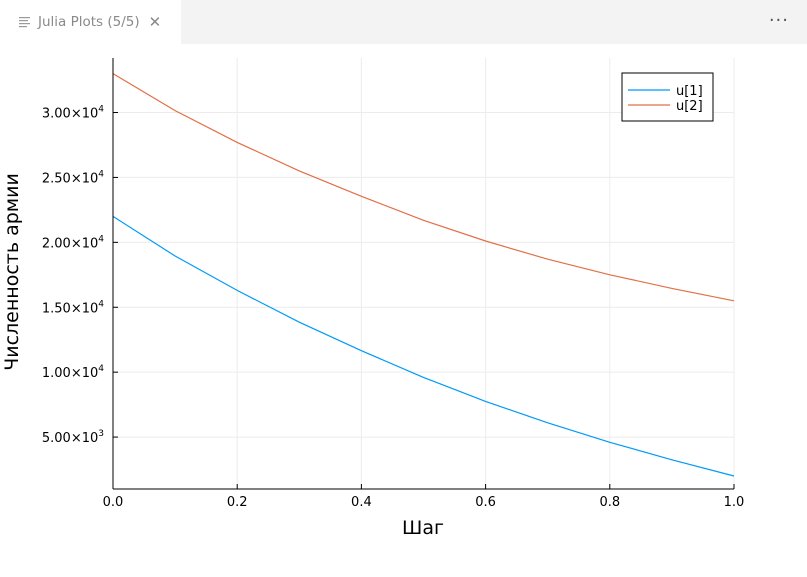  Describe the element at coordinates (155, 21) in the screenshot. I see `close-icon: ✕` at that location.